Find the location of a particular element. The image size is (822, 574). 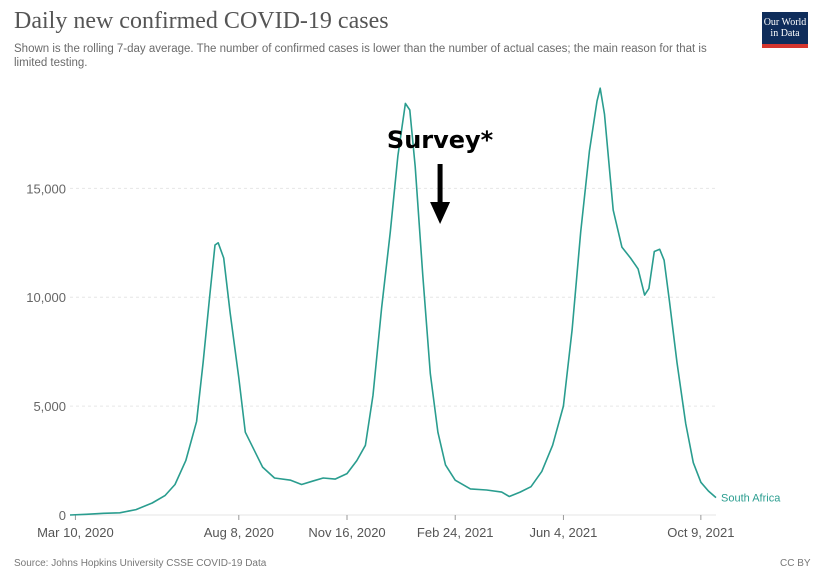

logo-line-1: Our World is located at coordinates (785, 22).